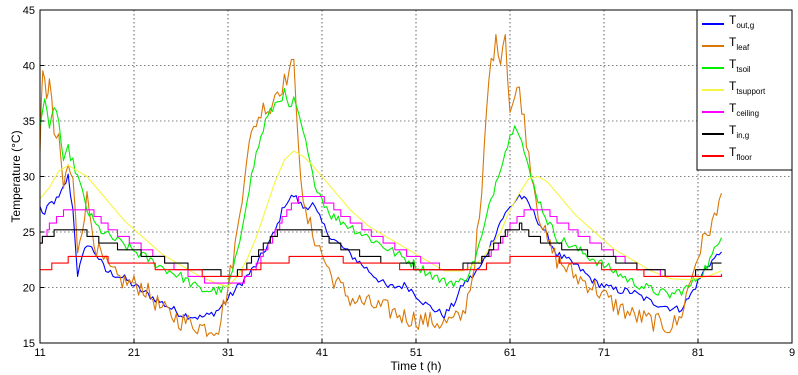  Describe the element at coordinates (29, 67) in the screenshot. I see `y-tick-label: 40` at that location.